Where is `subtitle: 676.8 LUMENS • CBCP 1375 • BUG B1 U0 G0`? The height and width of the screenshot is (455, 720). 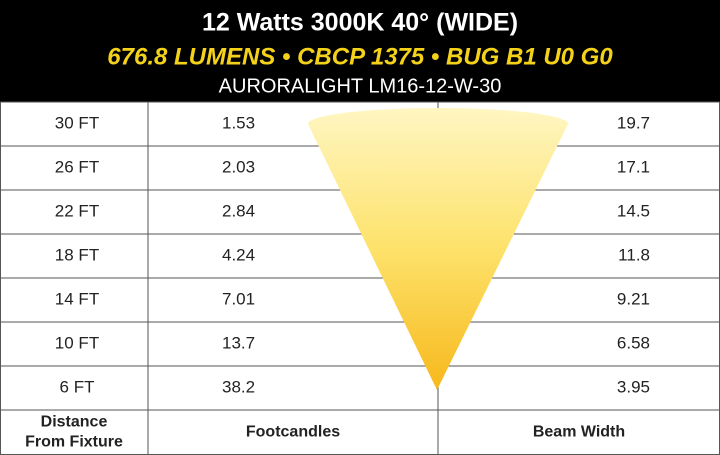
subtitle: 676.8 LUMENS • CBCP 1375 • BUG B1 U0 G0 is located at coordinates (360, 56).